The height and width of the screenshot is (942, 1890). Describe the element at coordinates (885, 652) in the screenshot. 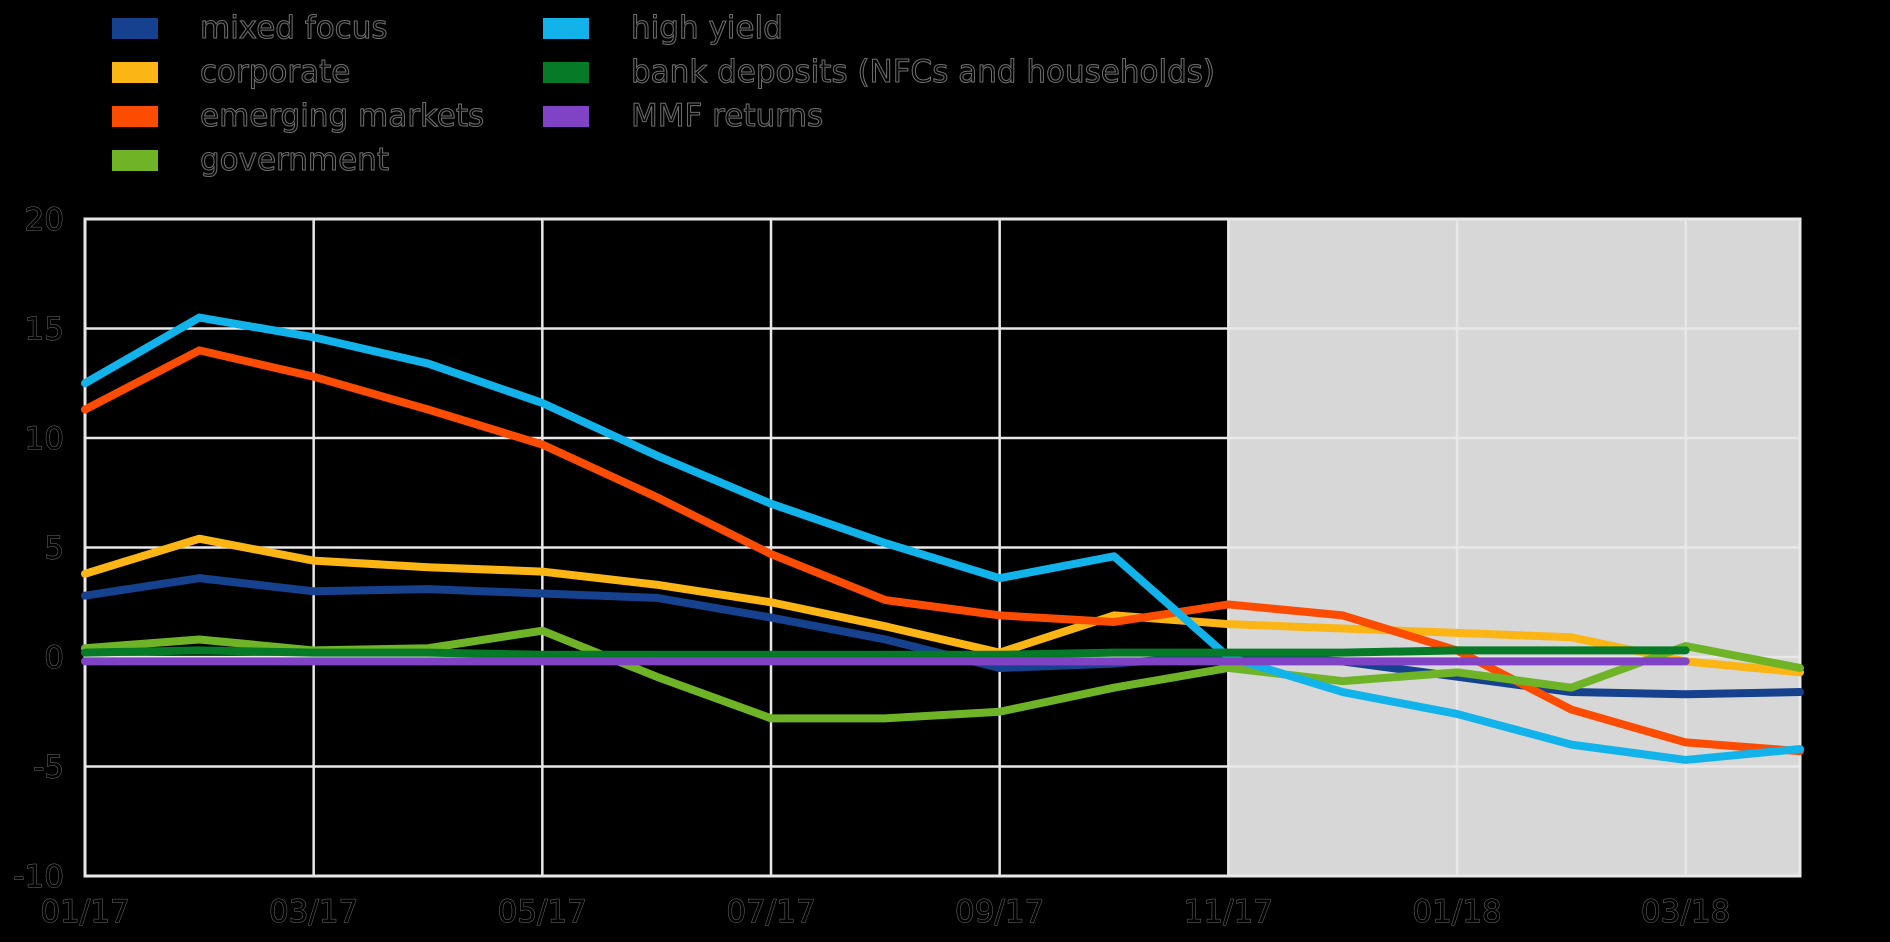

I see `series-line-bank-deposits-nfcs-and-households-` at that location.